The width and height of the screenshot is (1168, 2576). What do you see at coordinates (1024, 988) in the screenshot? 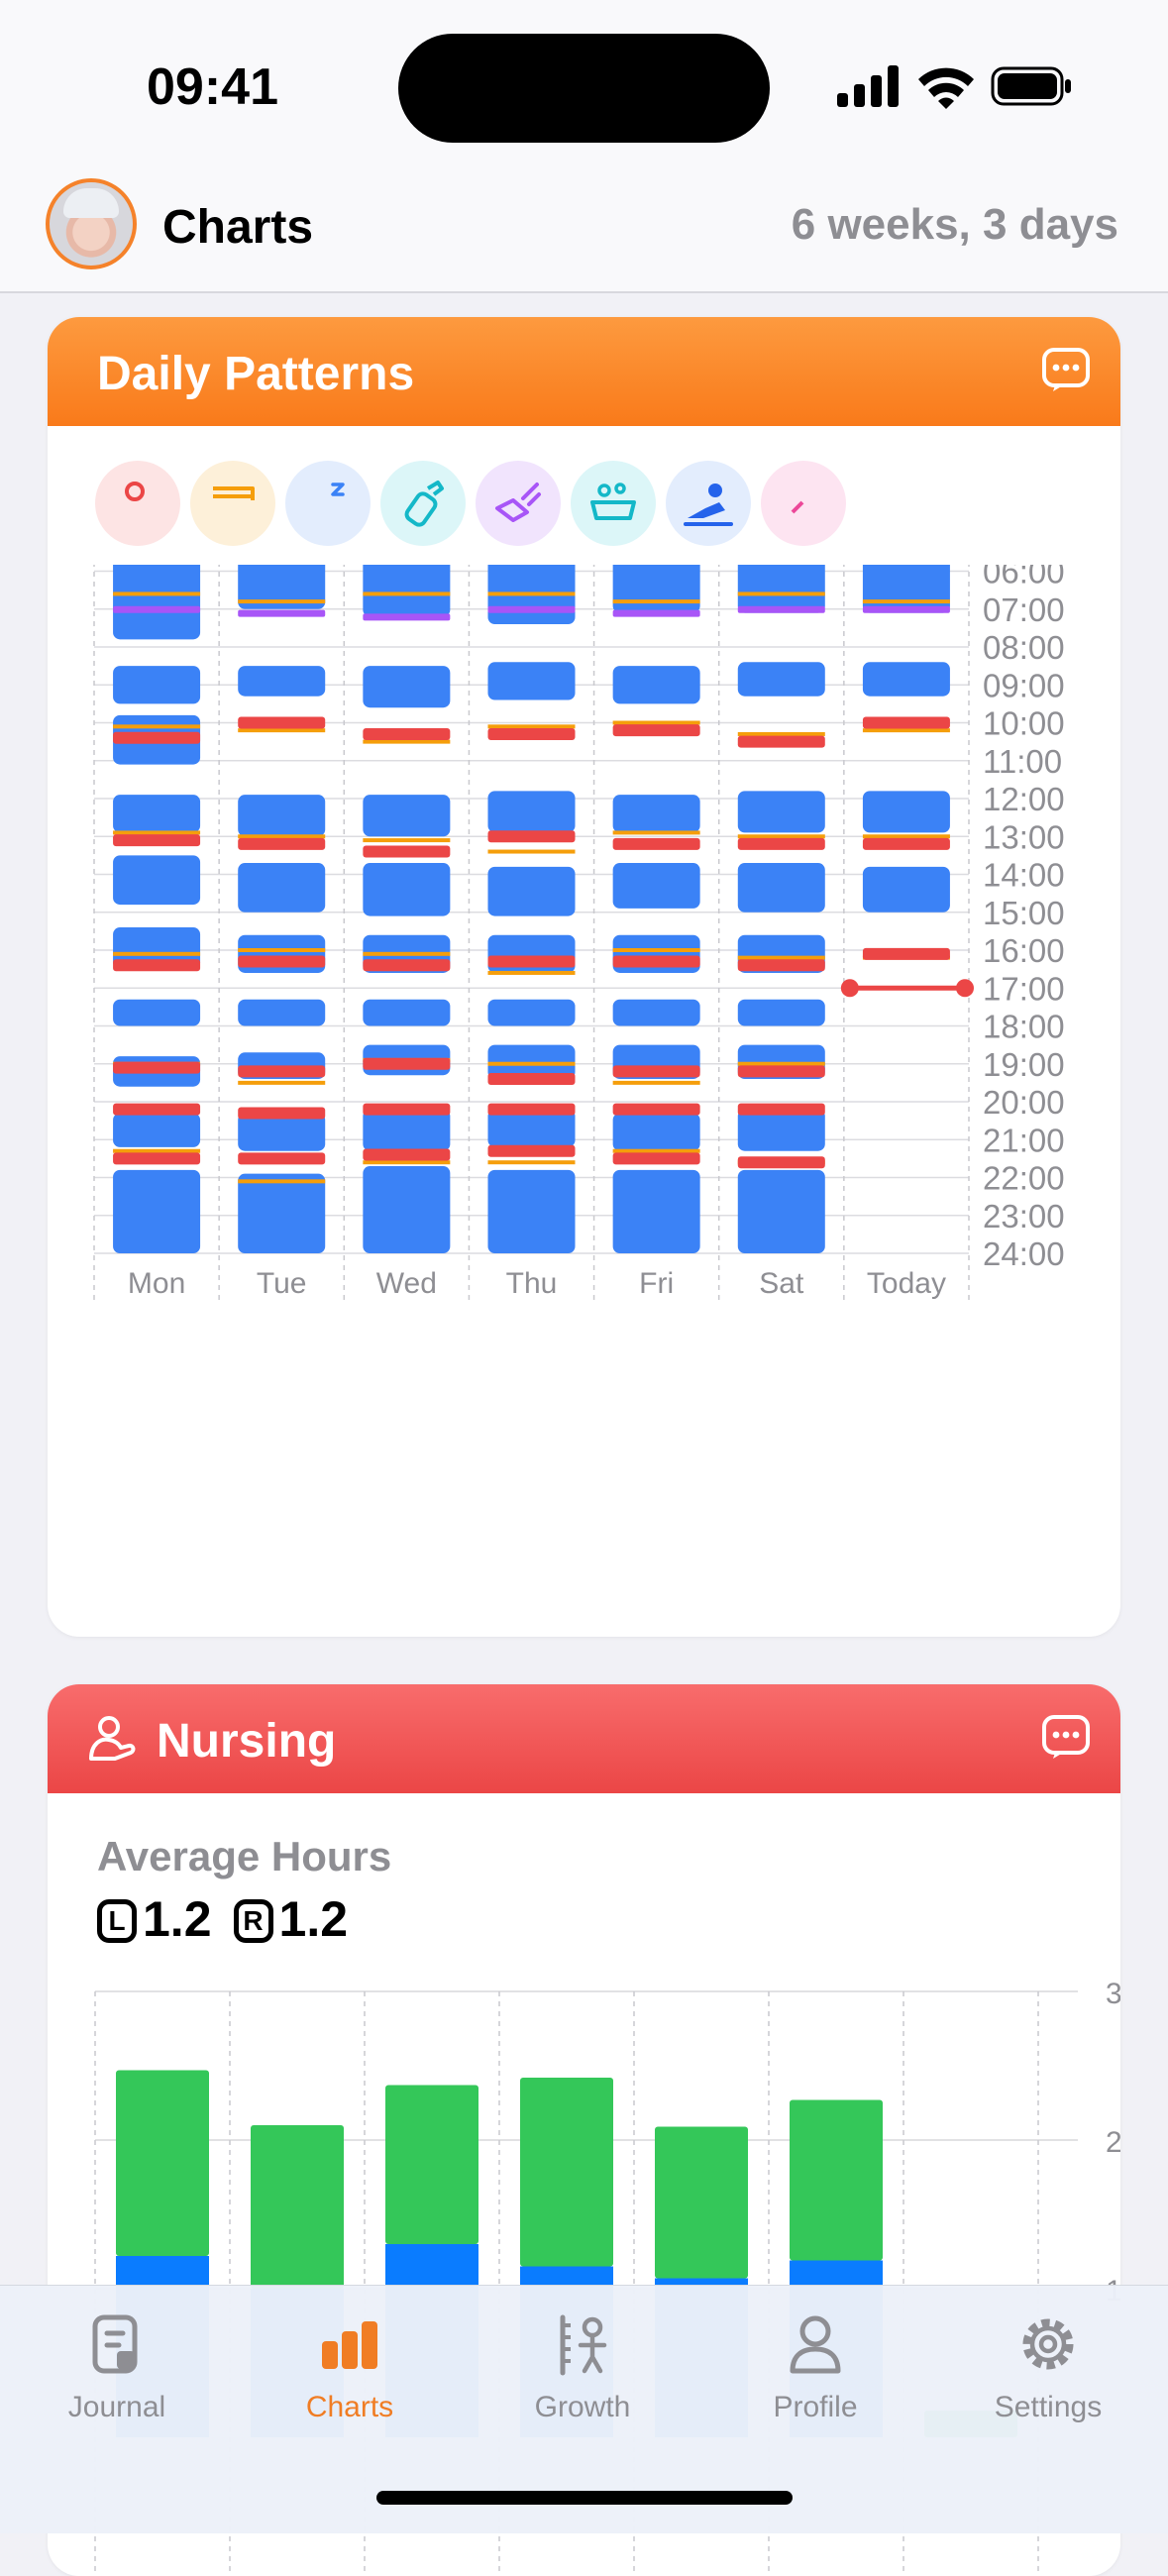
I see `hour-label: 17:00` at bounding box center [1024, 988].